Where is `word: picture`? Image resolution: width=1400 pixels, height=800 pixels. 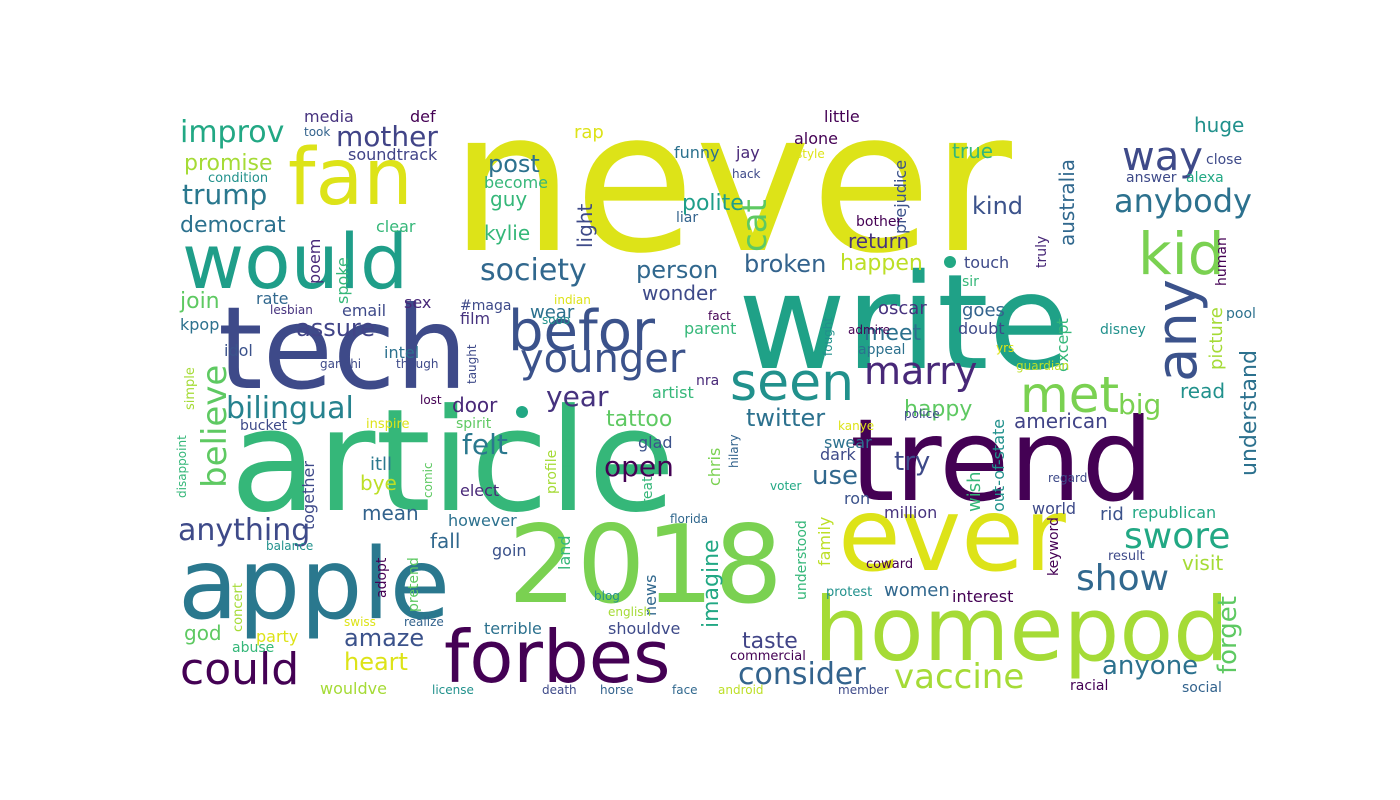
word: picture is located at coordinates (1216, 338).